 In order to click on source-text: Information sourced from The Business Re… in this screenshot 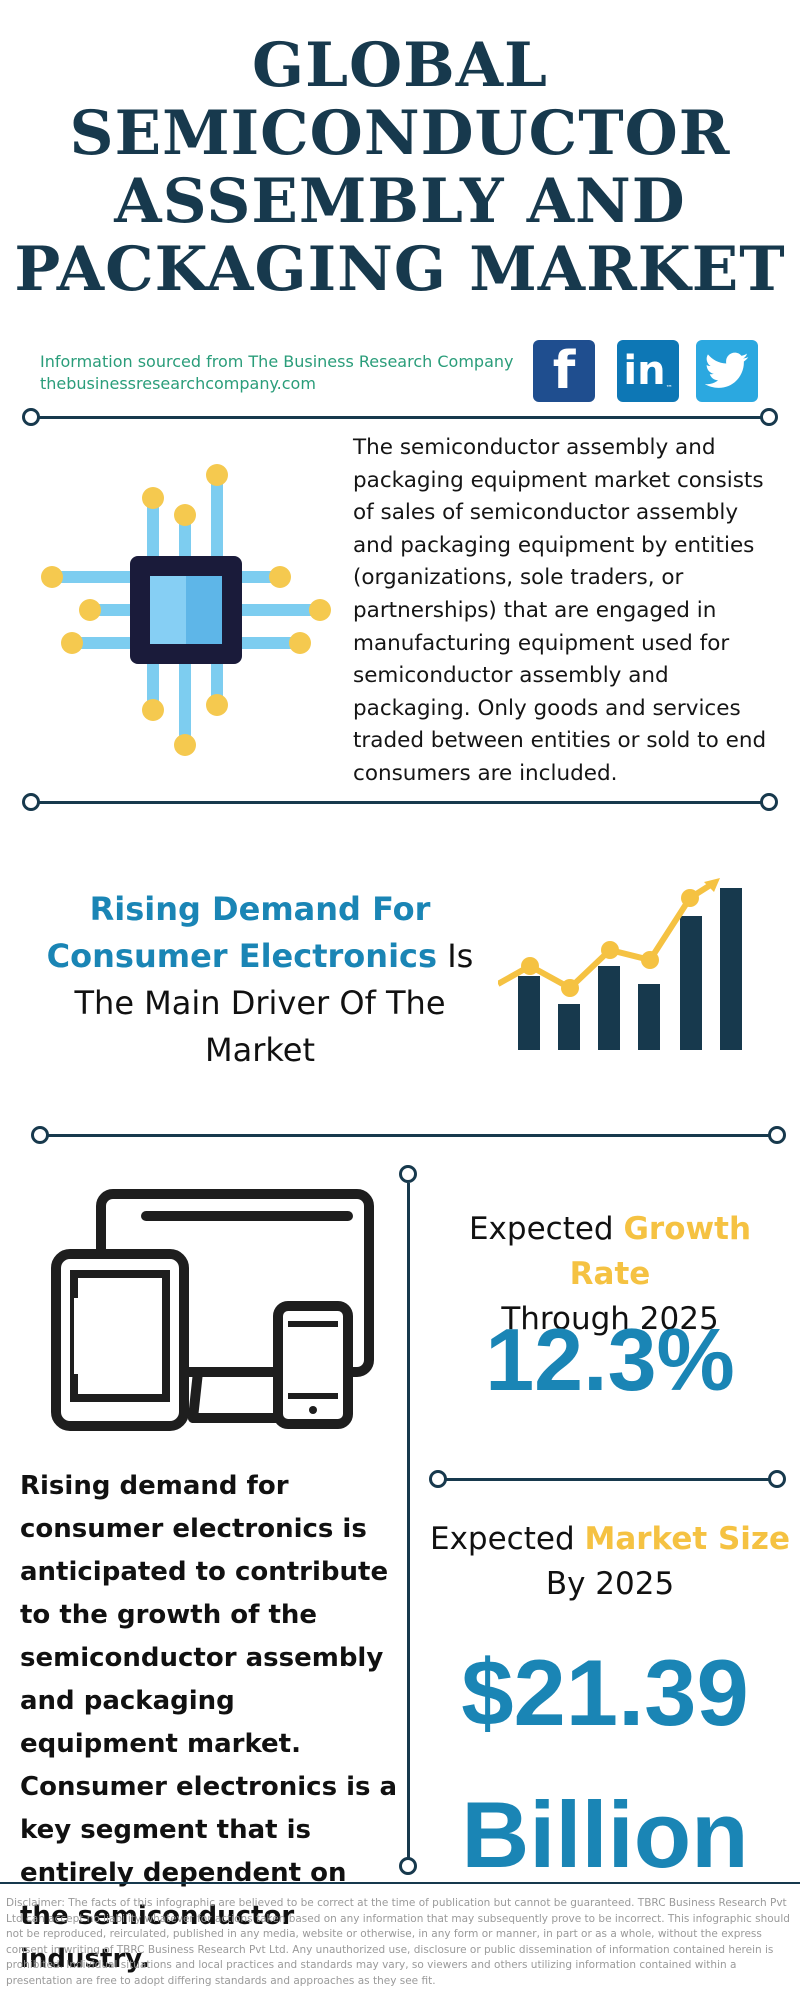, I will do `click(277, 361)`.